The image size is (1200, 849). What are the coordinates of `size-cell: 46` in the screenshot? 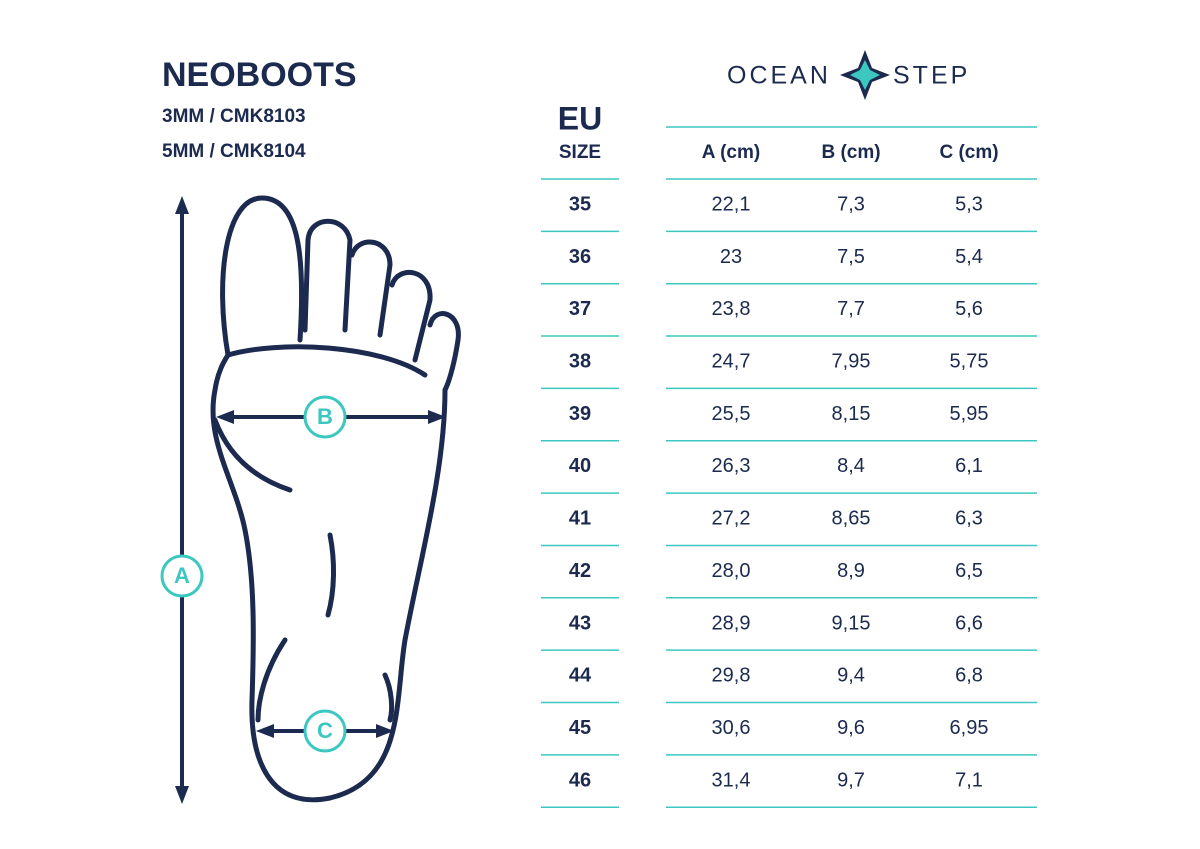 It's located at (580, 780).